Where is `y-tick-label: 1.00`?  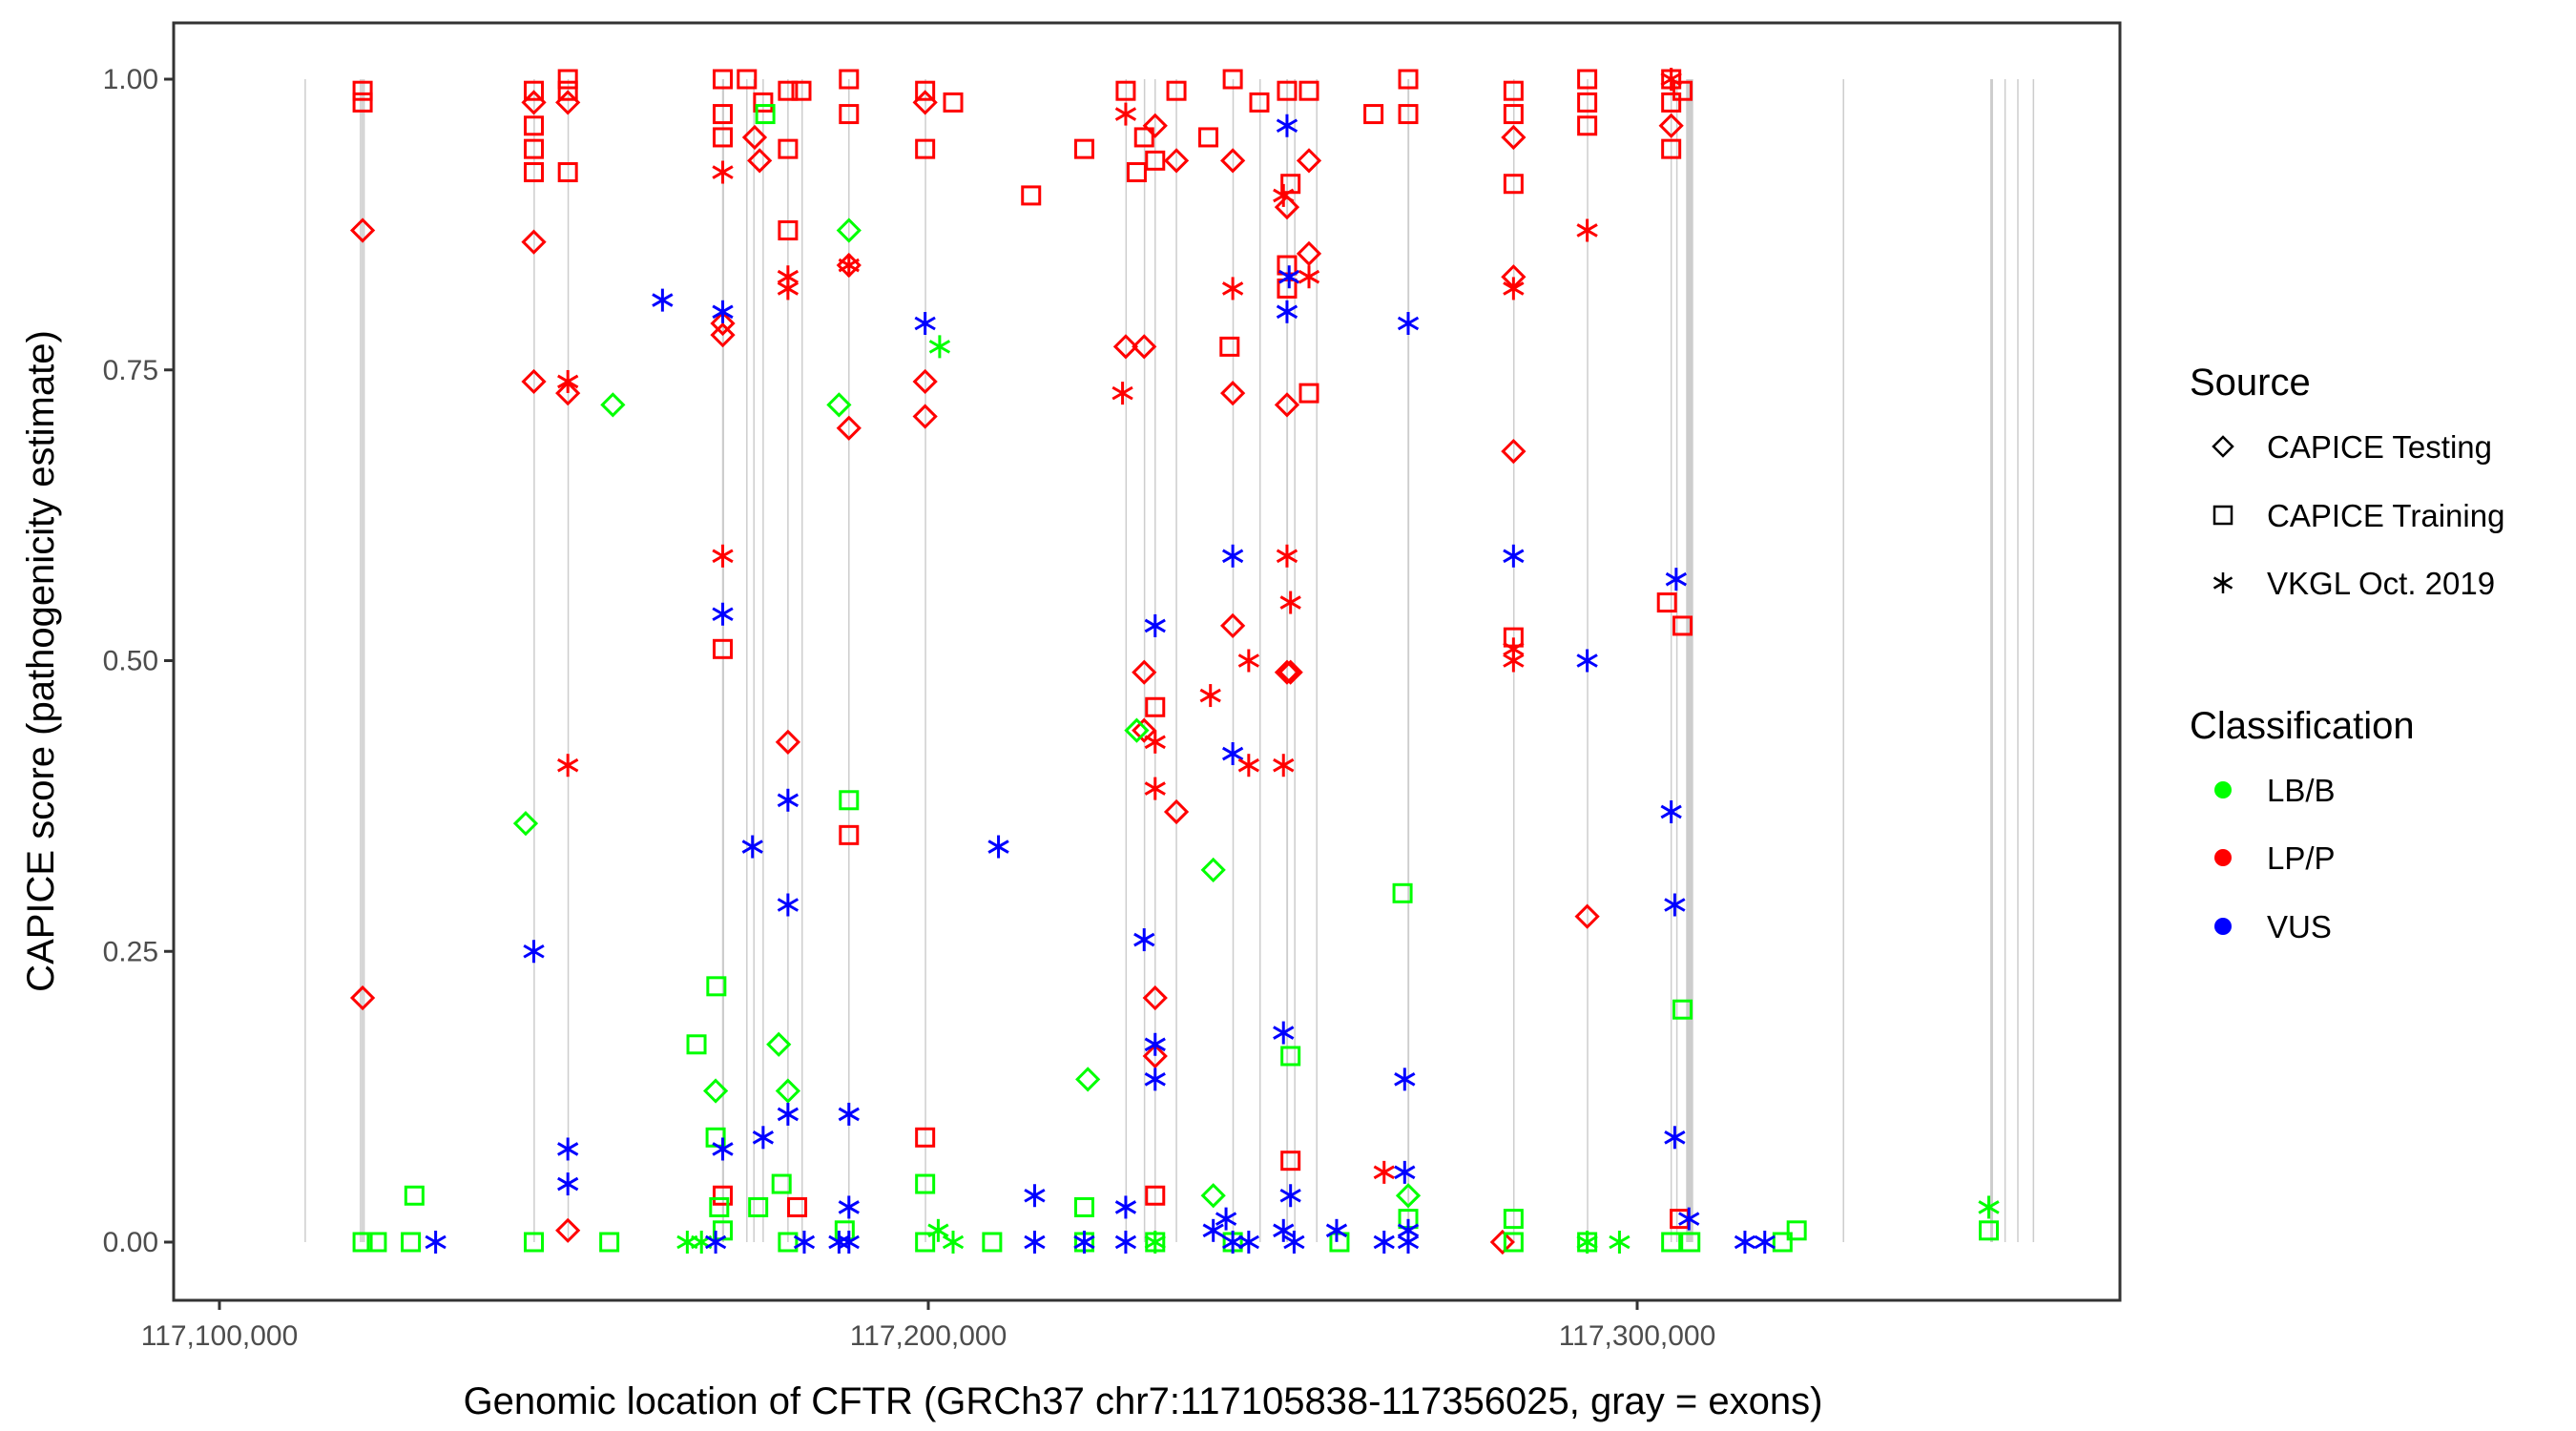
y-tick-label: 1.00 is located at coordinates (130, 79).